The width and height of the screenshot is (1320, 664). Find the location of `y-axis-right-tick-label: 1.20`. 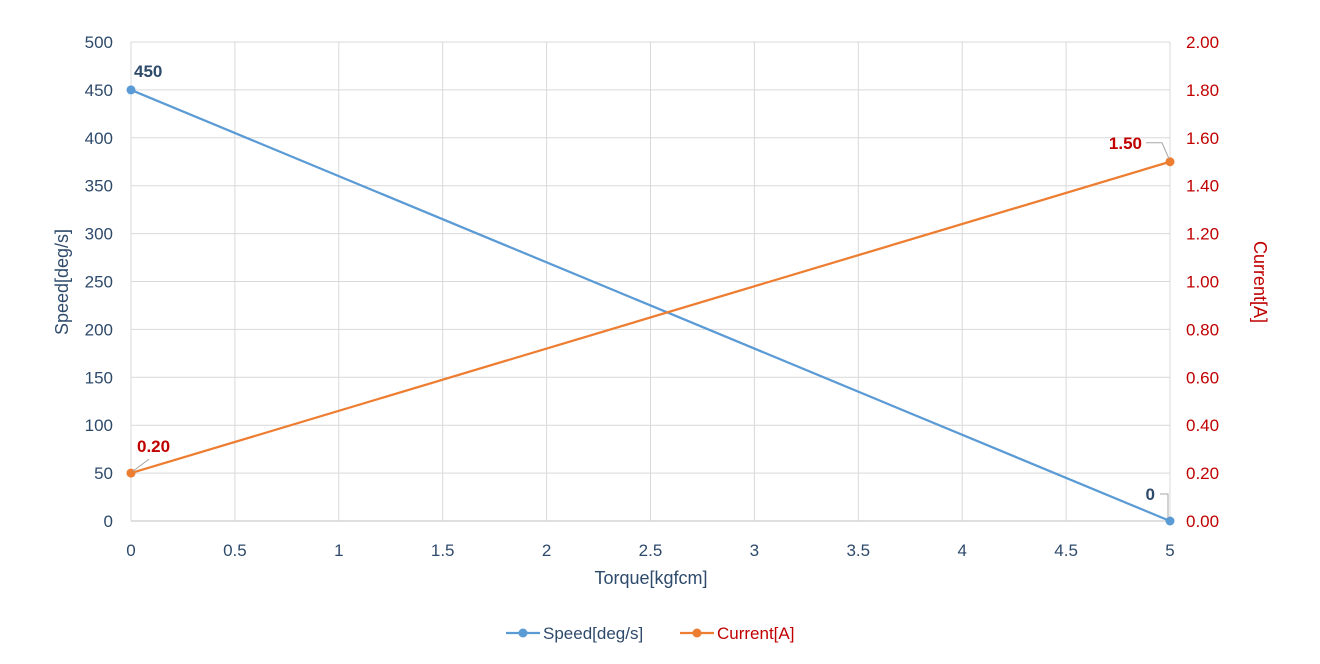

y-axis-right-tick-label: 1.20 is located at coordinates (1202, 234).